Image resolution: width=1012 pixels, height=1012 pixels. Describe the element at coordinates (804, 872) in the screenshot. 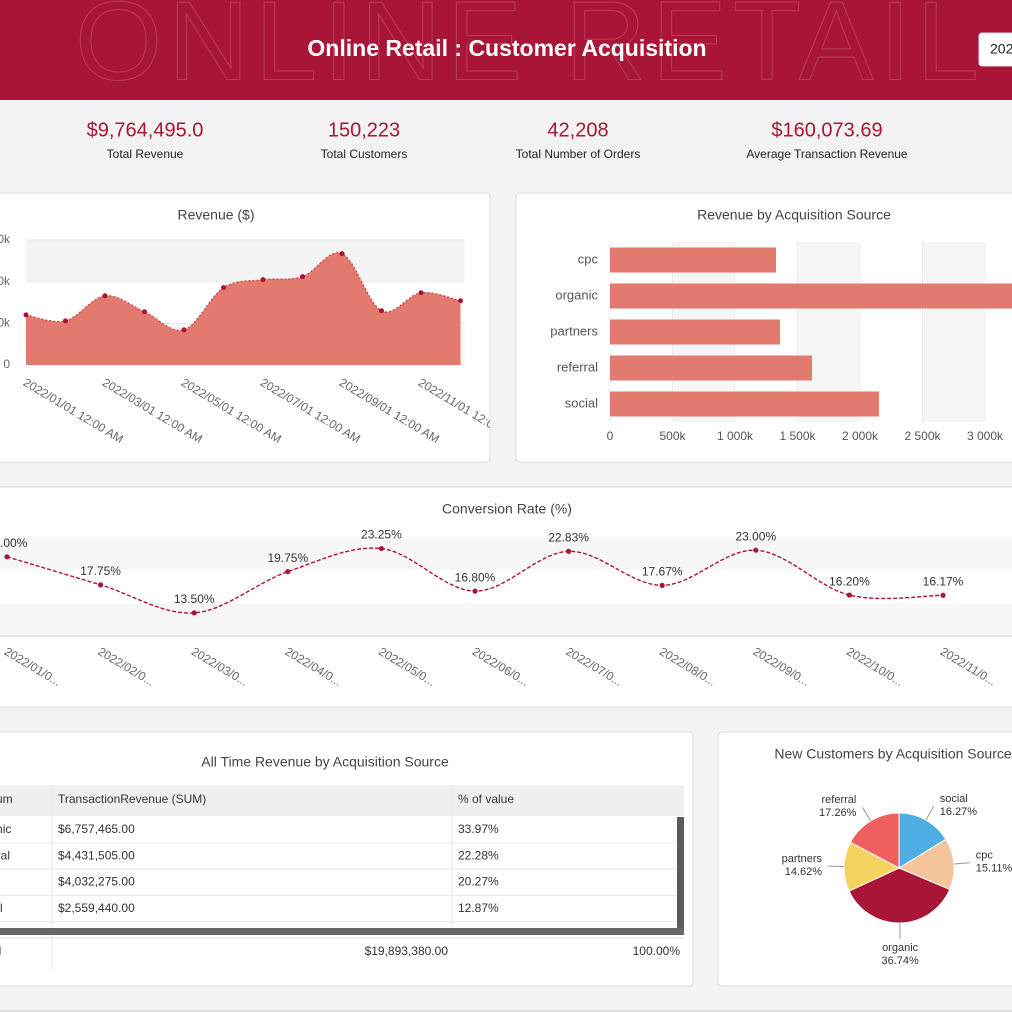

I see `slice-value: 14.62%` at that location.